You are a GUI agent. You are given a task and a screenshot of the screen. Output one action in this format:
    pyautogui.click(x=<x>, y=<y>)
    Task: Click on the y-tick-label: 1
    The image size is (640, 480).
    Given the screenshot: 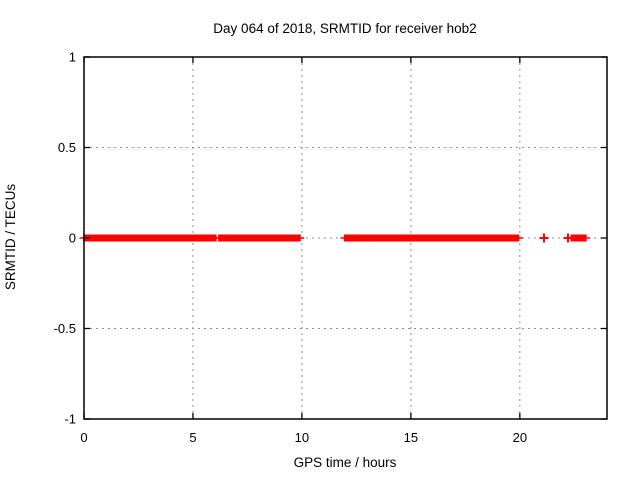 What is the action you would take?
    pyautogui.click(x=72, y=57)
    